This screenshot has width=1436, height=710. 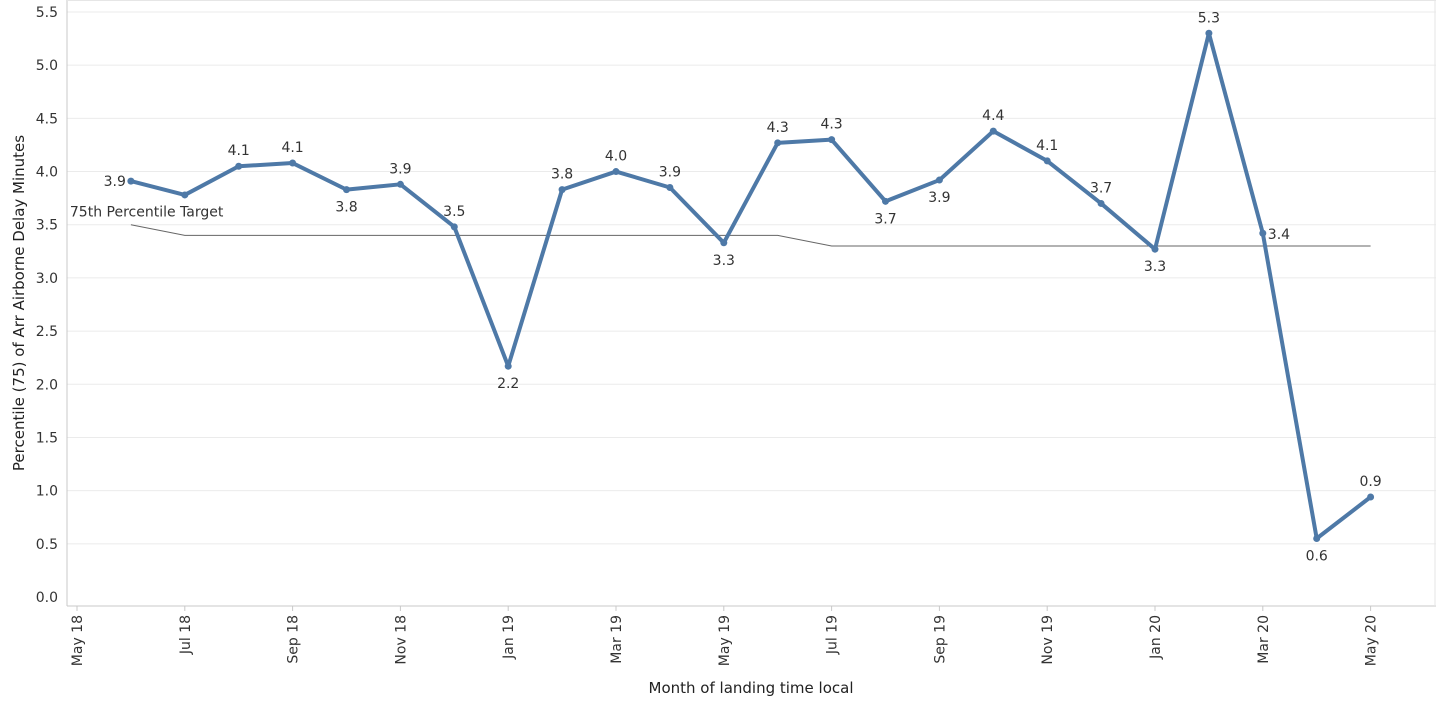 What do you see at coordinates (940, 639) in the screenshot?
I see `x-tick-label: Sep 19` at bounding box center [940, 639].